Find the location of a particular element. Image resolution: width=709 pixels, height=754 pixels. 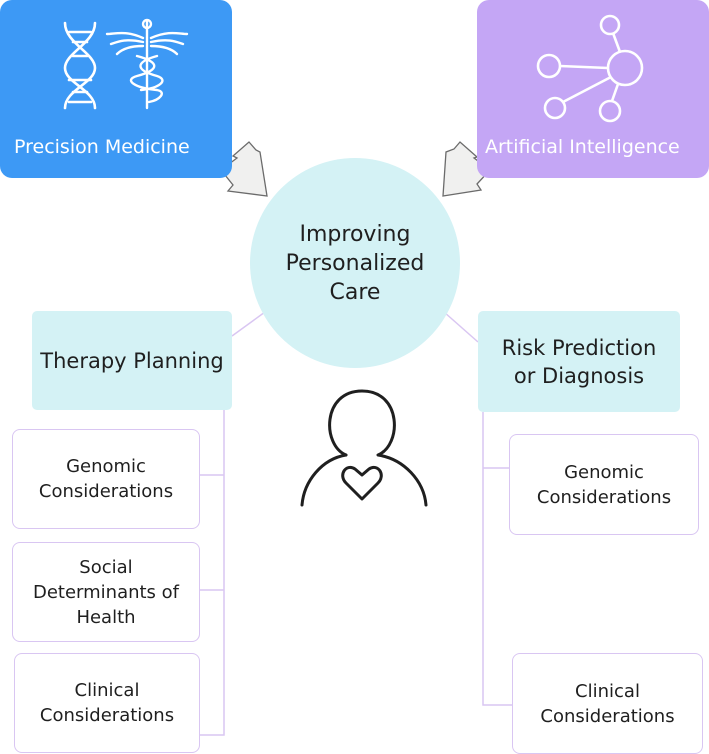

left-item-2-line-1: Social is located at coordinates (106, 567).